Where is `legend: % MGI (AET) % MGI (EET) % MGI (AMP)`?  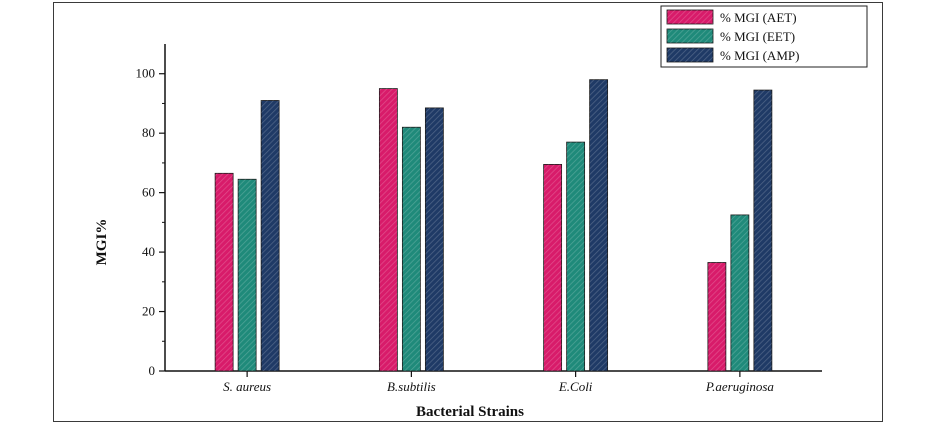
legend: % MGI (AET) % MGI (EET) % MGI (AMP) is located at coordinates (764, 36).